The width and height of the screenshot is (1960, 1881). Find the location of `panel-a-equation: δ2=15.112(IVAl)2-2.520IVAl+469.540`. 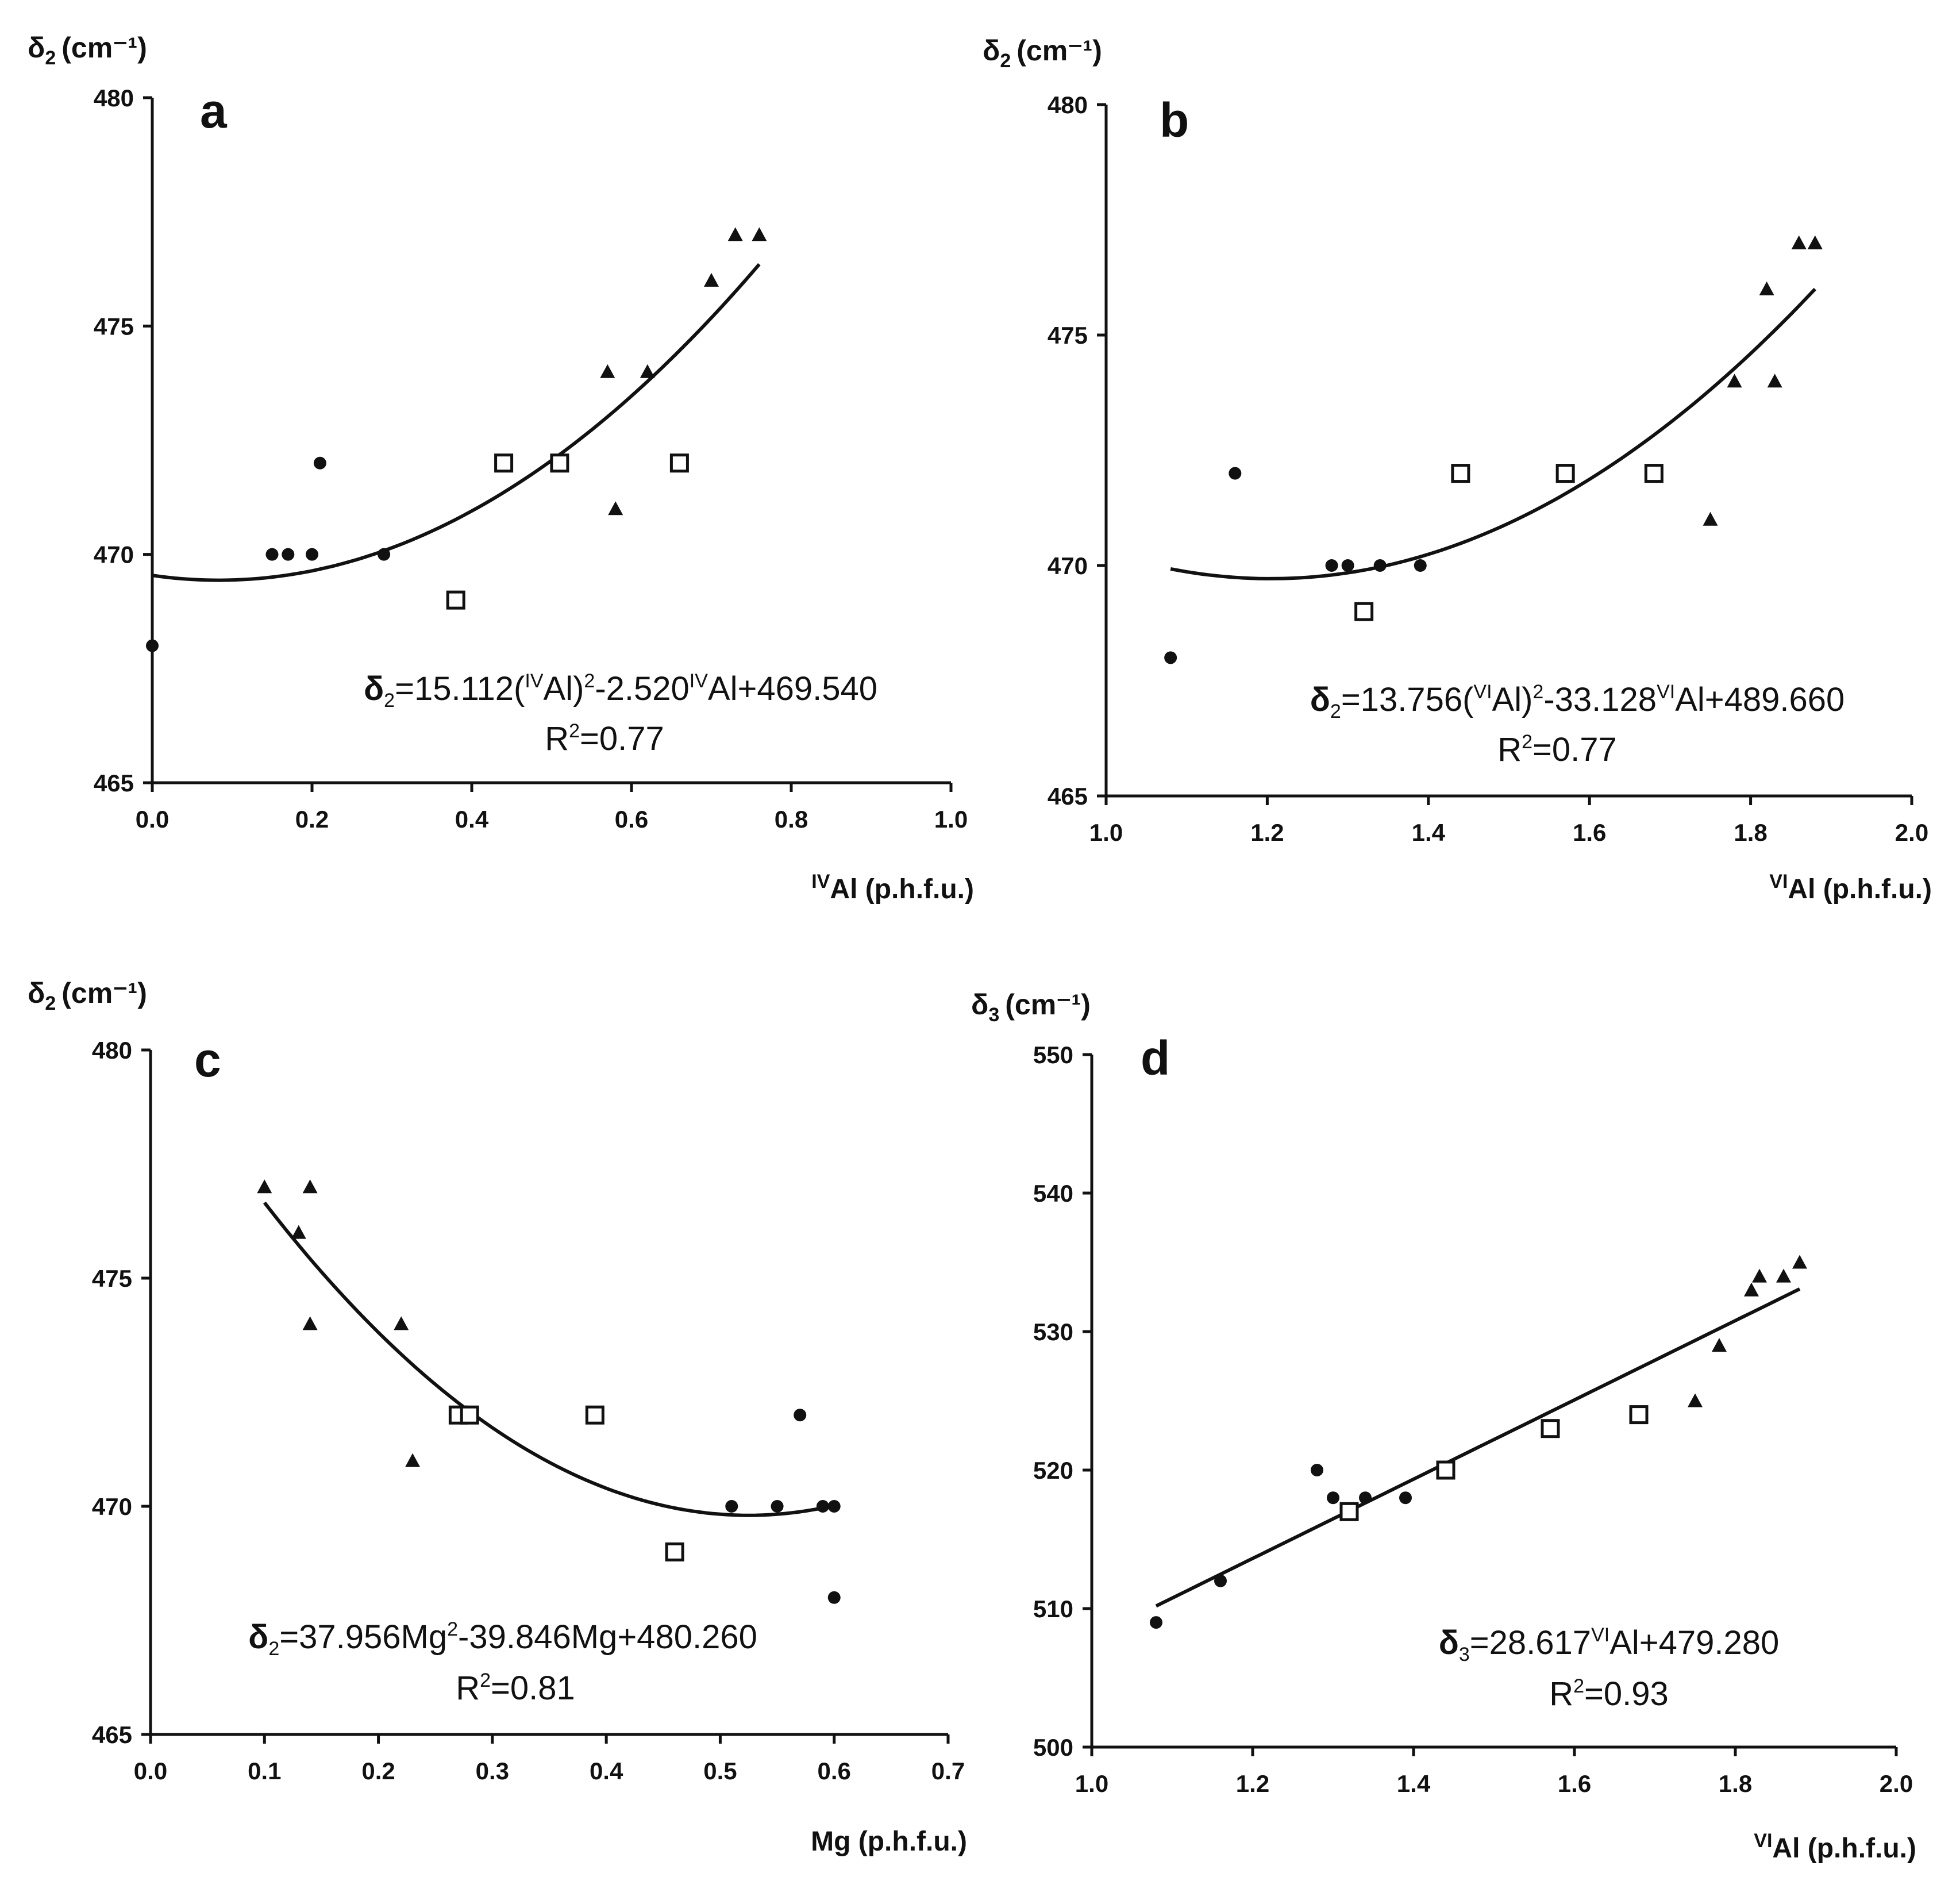

panel-a-equation: δ2=15.112(IVAl)2-2.520IVAl+469.540 is located at coordinates (620, 690).